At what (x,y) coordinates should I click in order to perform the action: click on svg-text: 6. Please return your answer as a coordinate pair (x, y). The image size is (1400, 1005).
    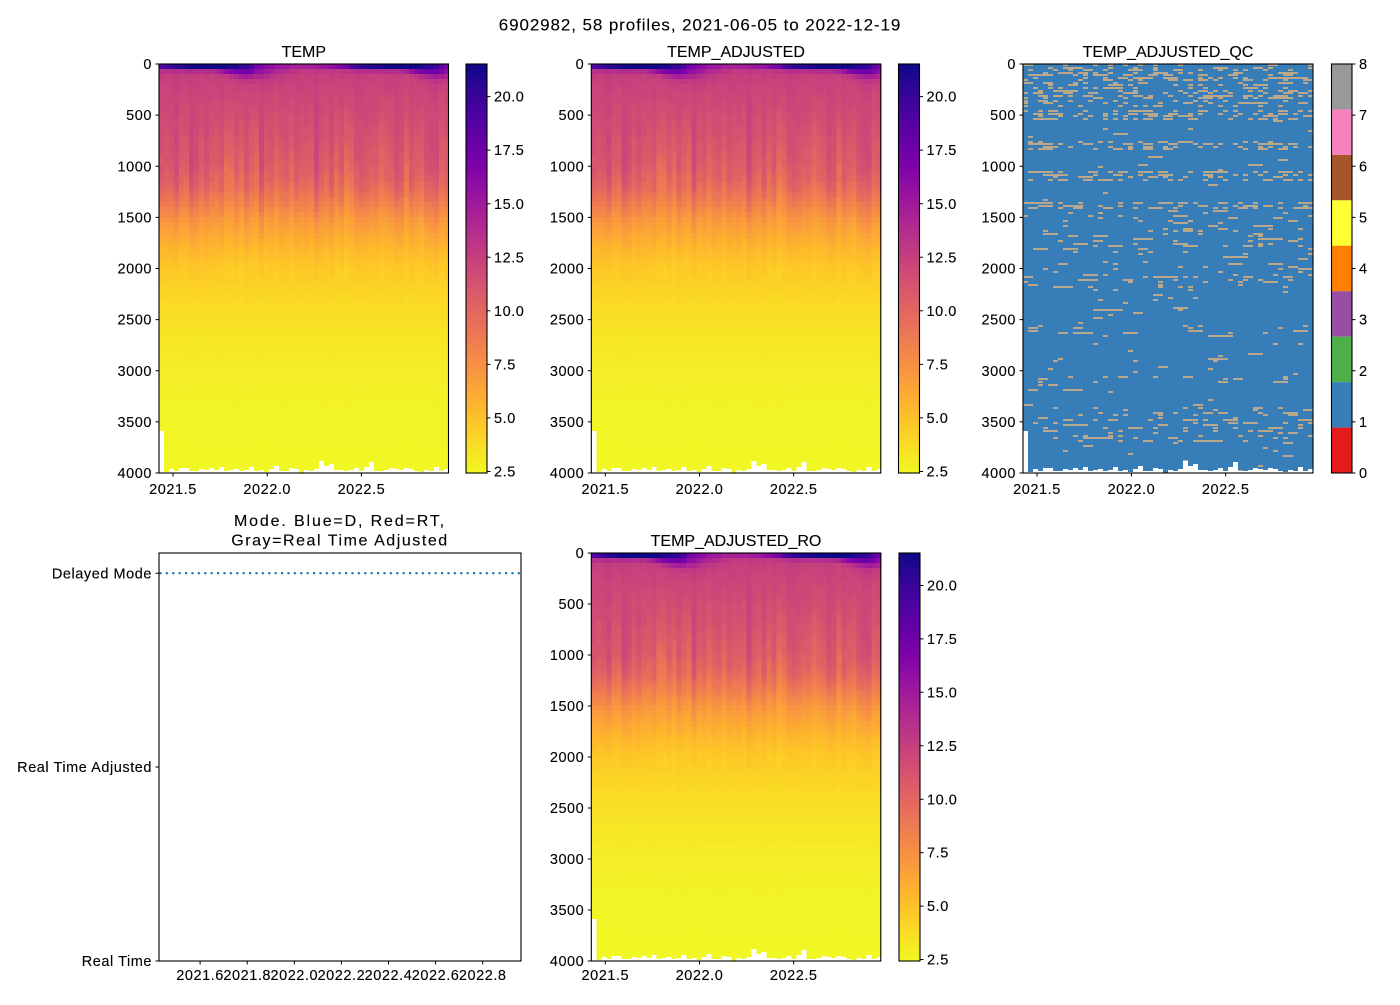
    Looking at the image, I should click on (1363, 167).